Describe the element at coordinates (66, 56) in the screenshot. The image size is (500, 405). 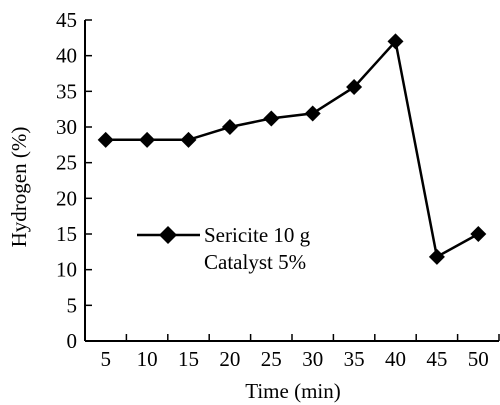
I see `y-tick-label: 40` at that location.